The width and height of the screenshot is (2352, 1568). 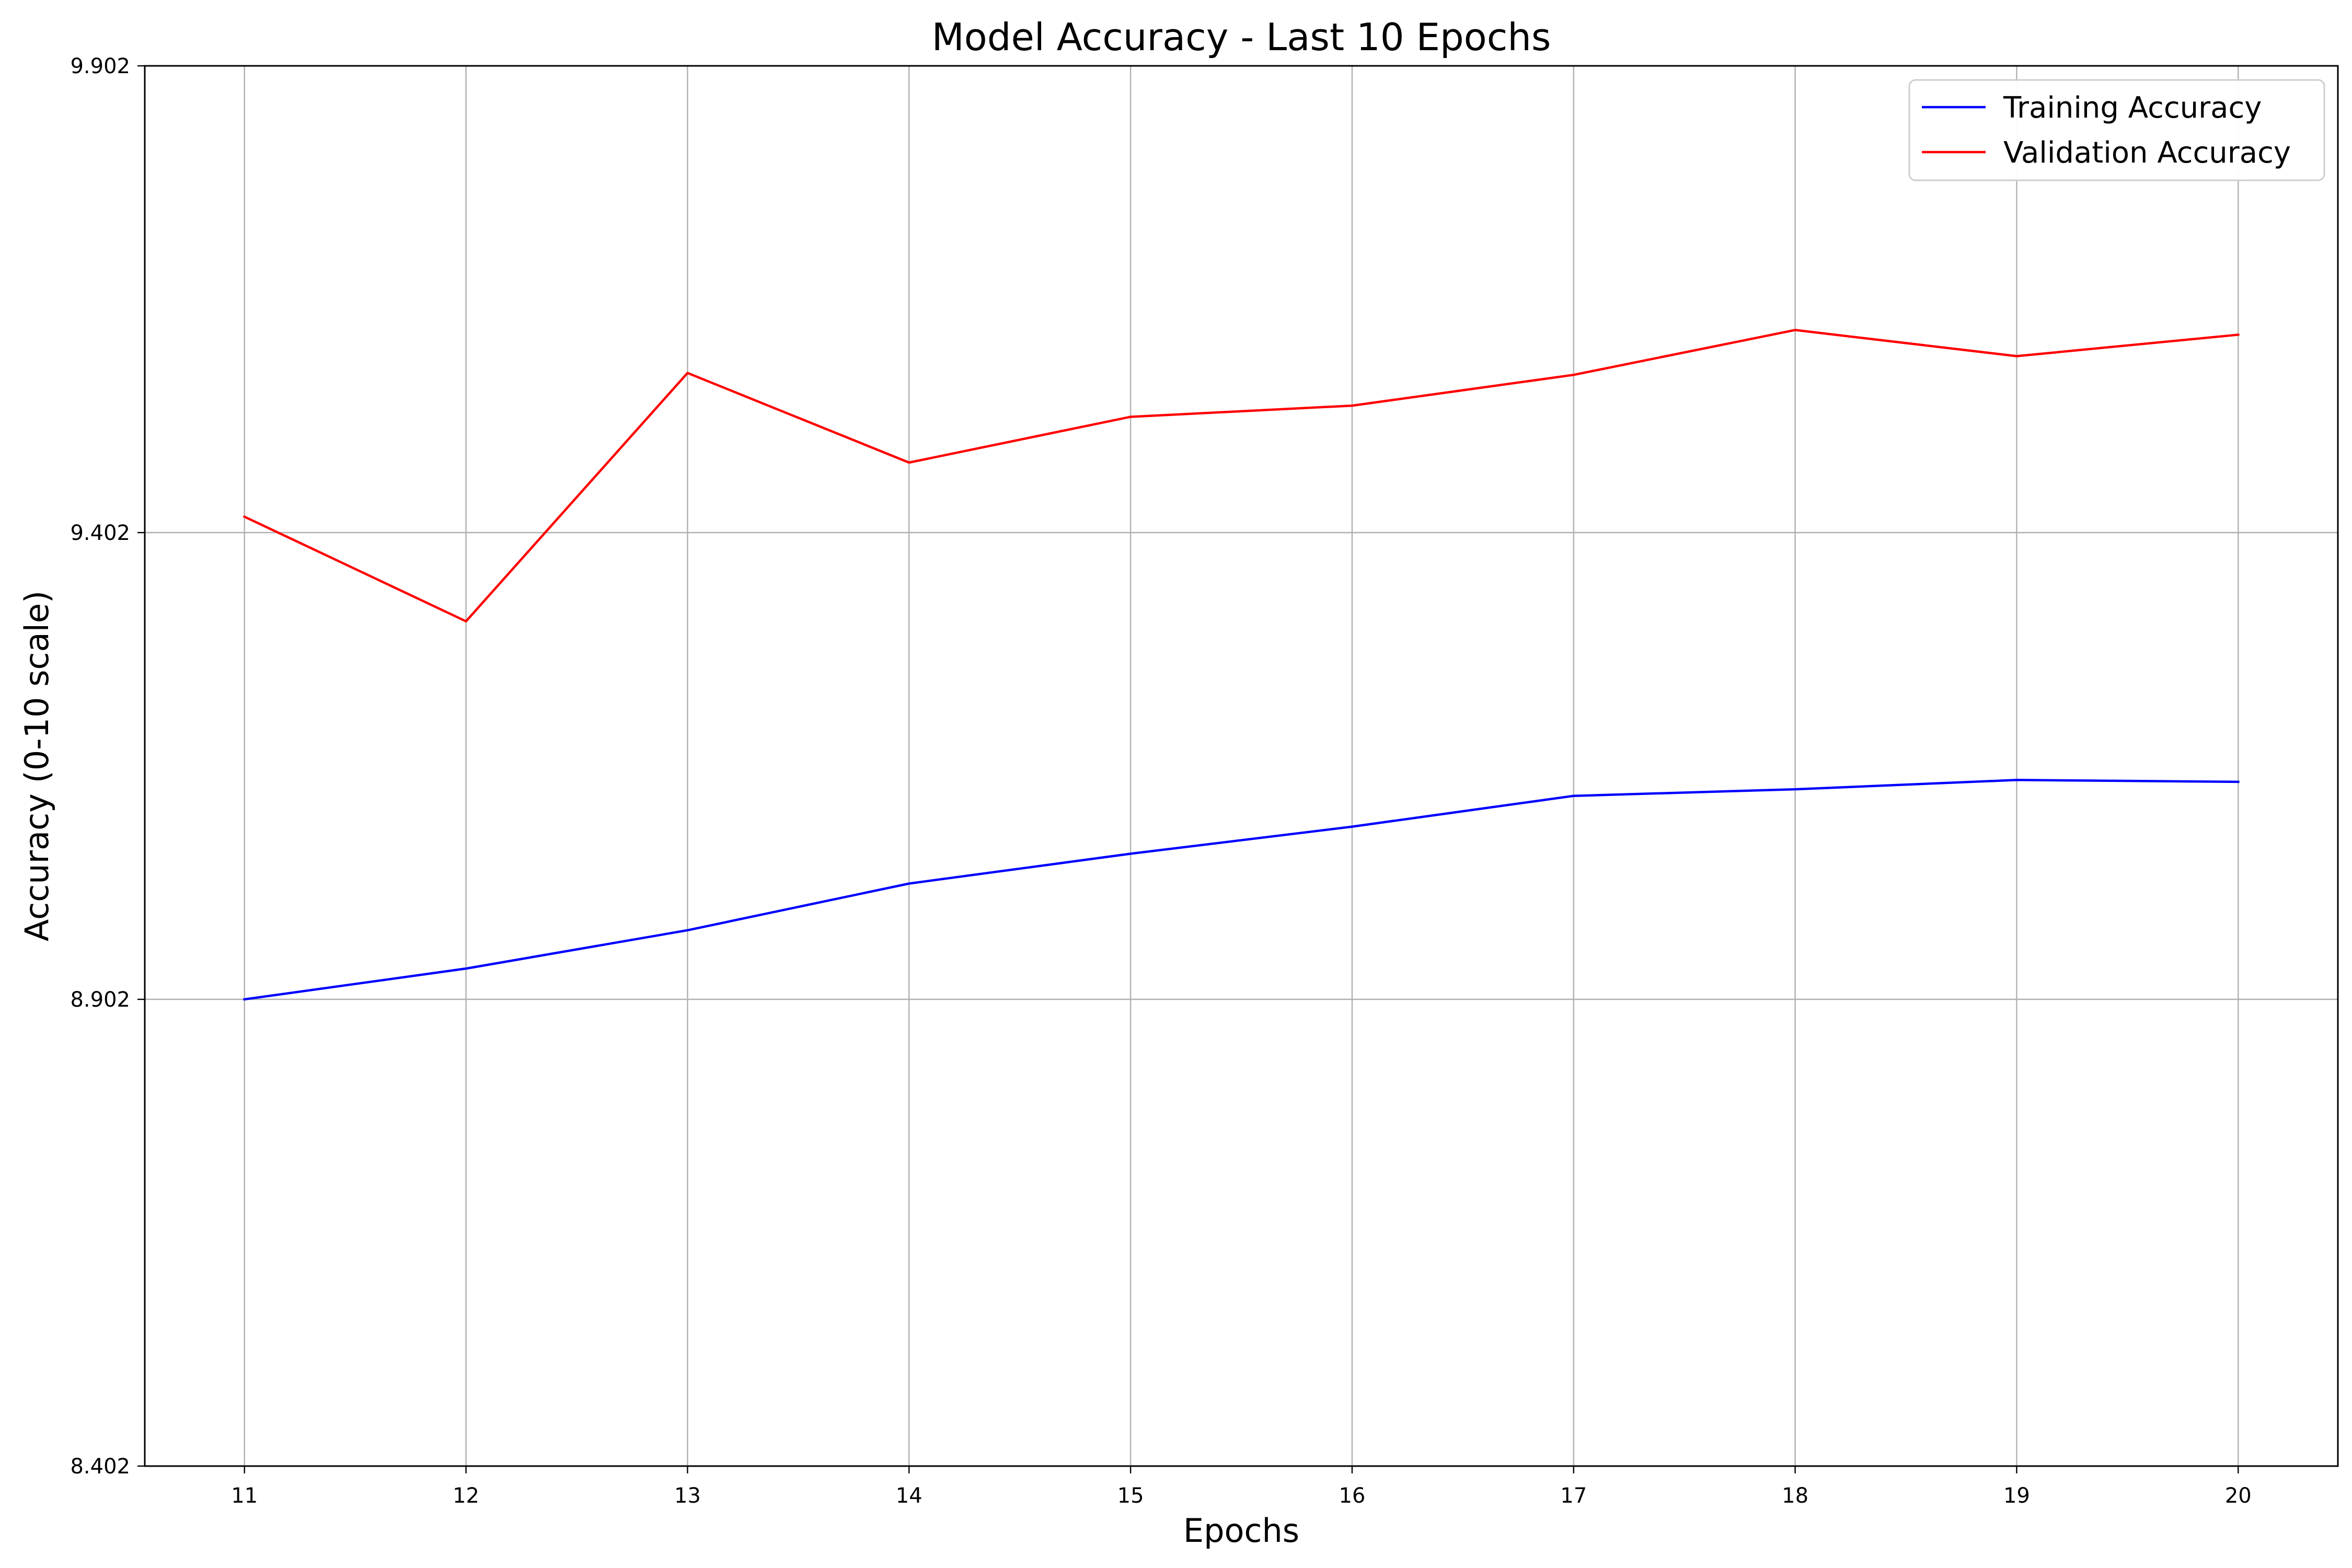 What do you see at coordinates (1795, 1496) in the screenshot?
I see `x-tick-label: 18` at bounding box center [1795, 1496].